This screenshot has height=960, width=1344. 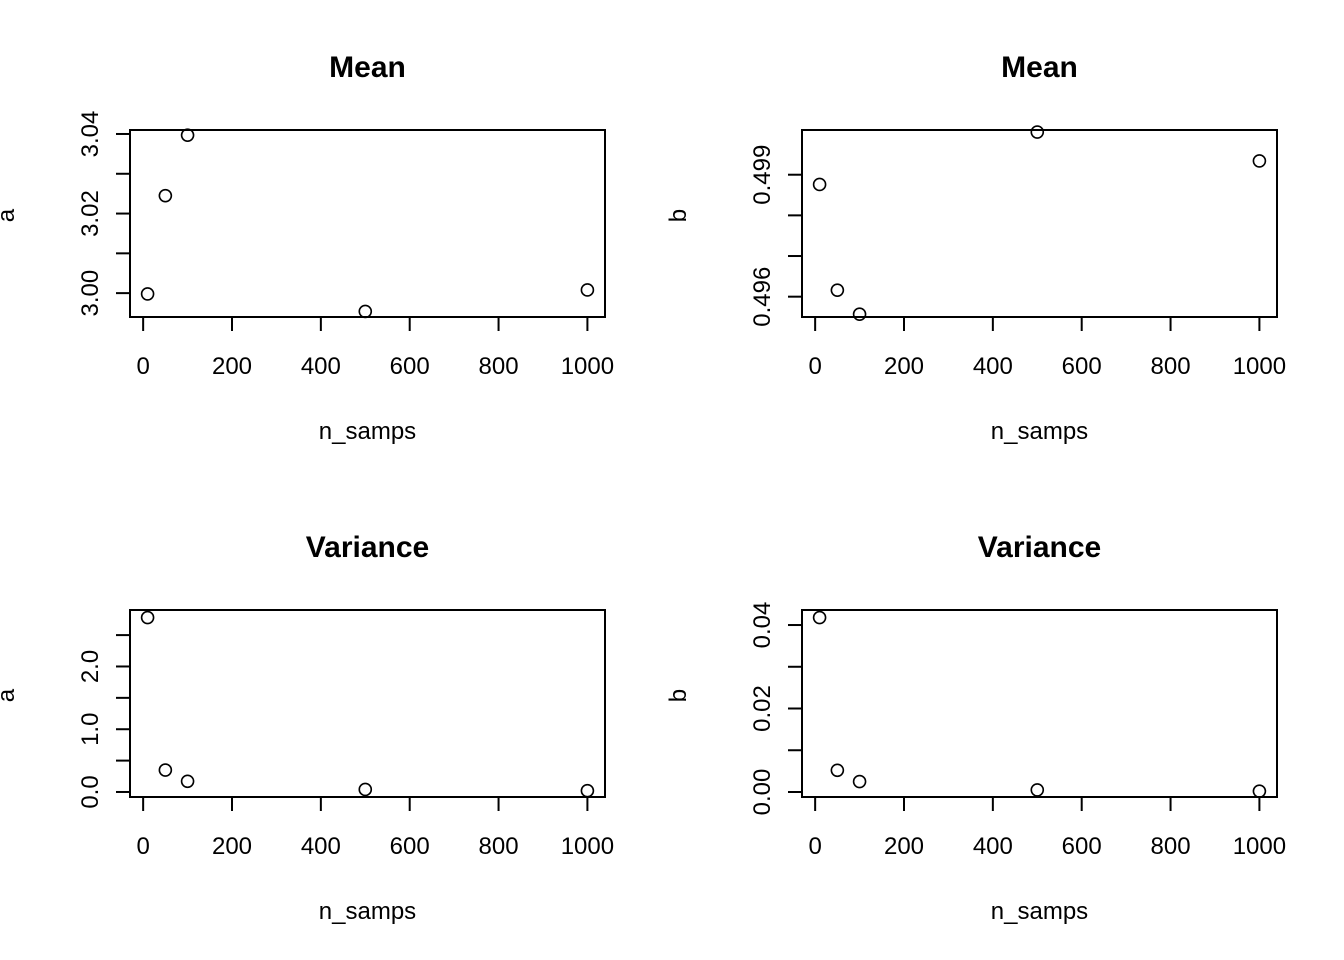 I want to click on y-tick-label: 3.02, so click(x=90, y=213).